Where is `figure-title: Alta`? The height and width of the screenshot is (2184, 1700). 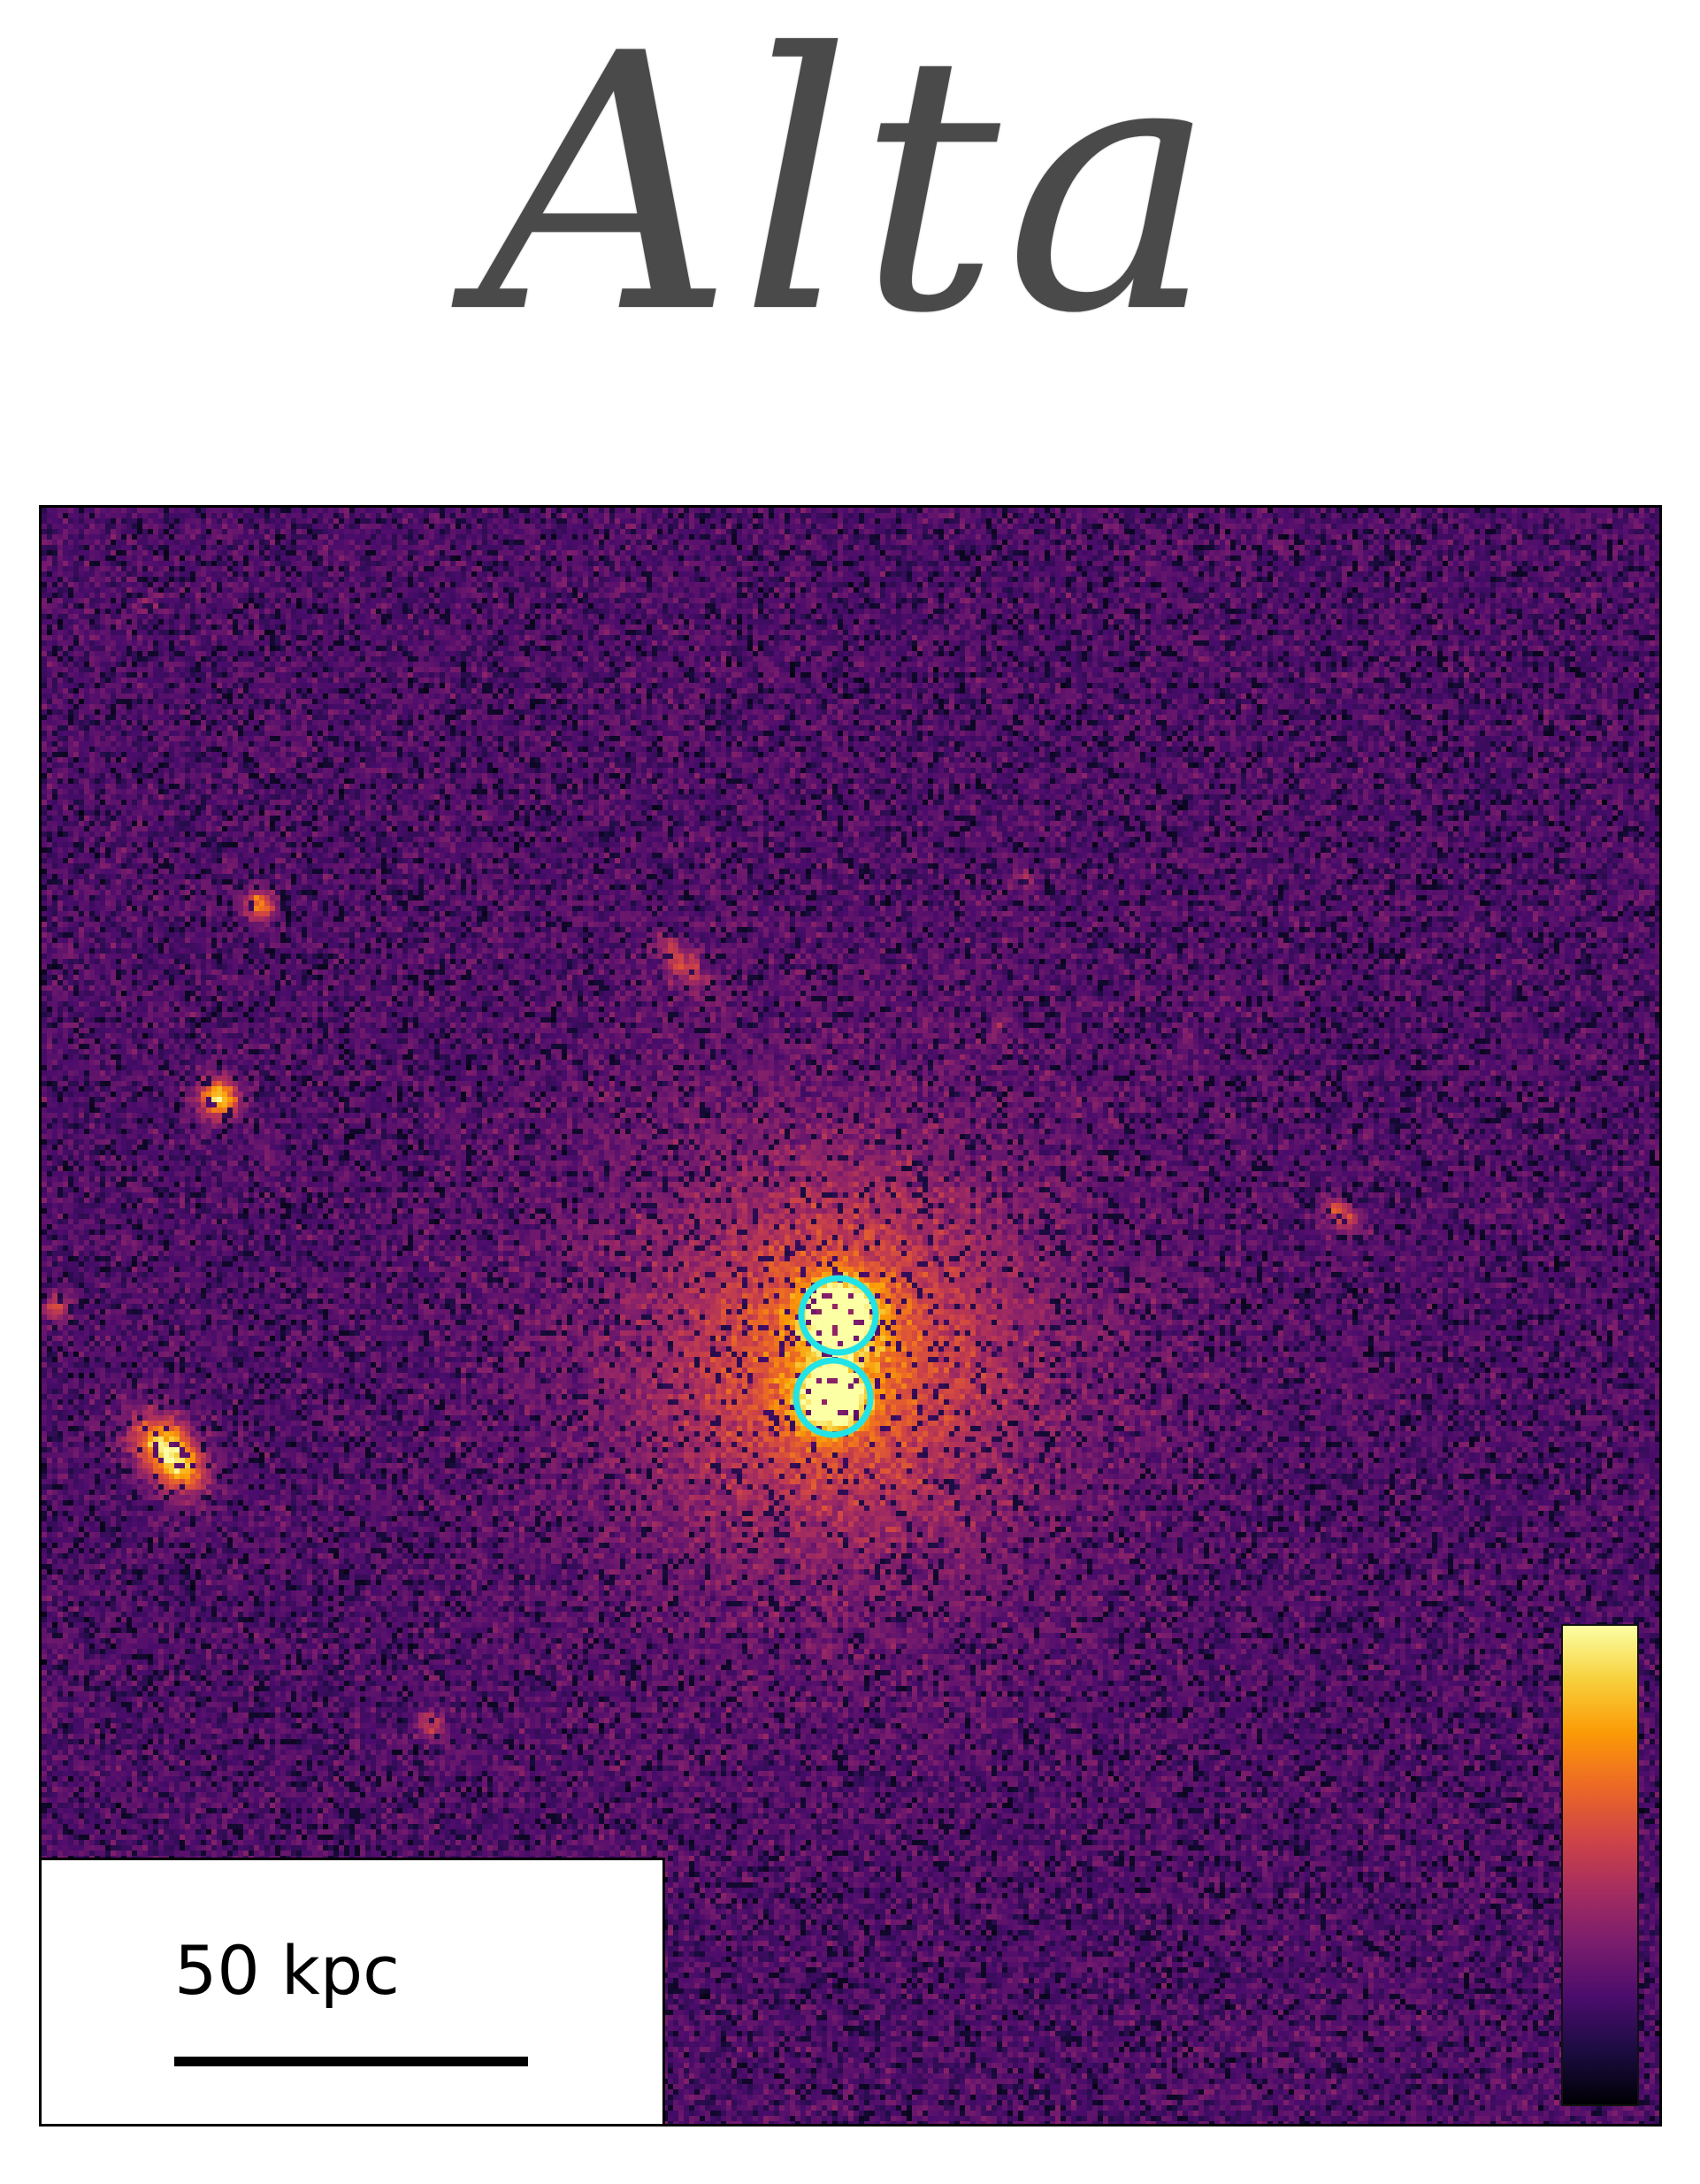 figure-title: Alta is located at coordinates (850, 195).